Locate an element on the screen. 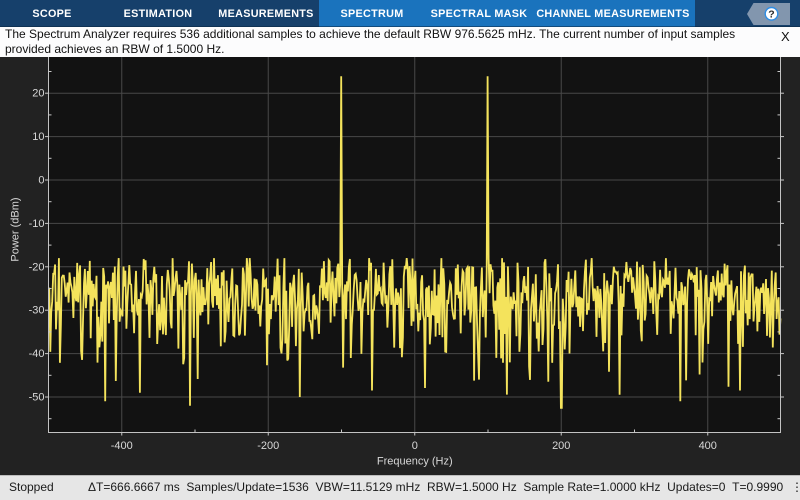  svg-text: -10 is located at coordinates (37, 224).